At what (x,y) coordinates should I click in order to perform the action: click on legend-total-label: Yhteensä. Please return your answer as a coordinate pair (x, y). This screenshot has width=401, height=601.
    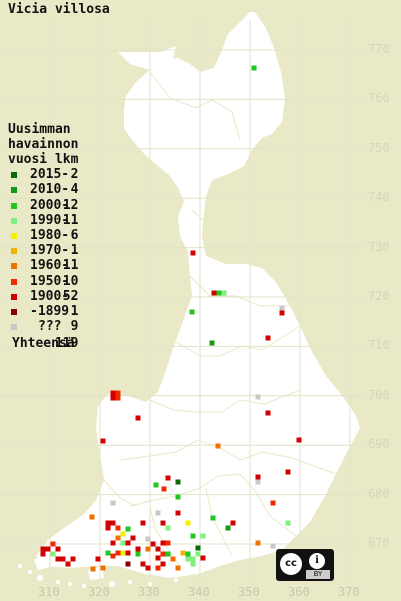
    Looking at the image, I should click on (43, 344).